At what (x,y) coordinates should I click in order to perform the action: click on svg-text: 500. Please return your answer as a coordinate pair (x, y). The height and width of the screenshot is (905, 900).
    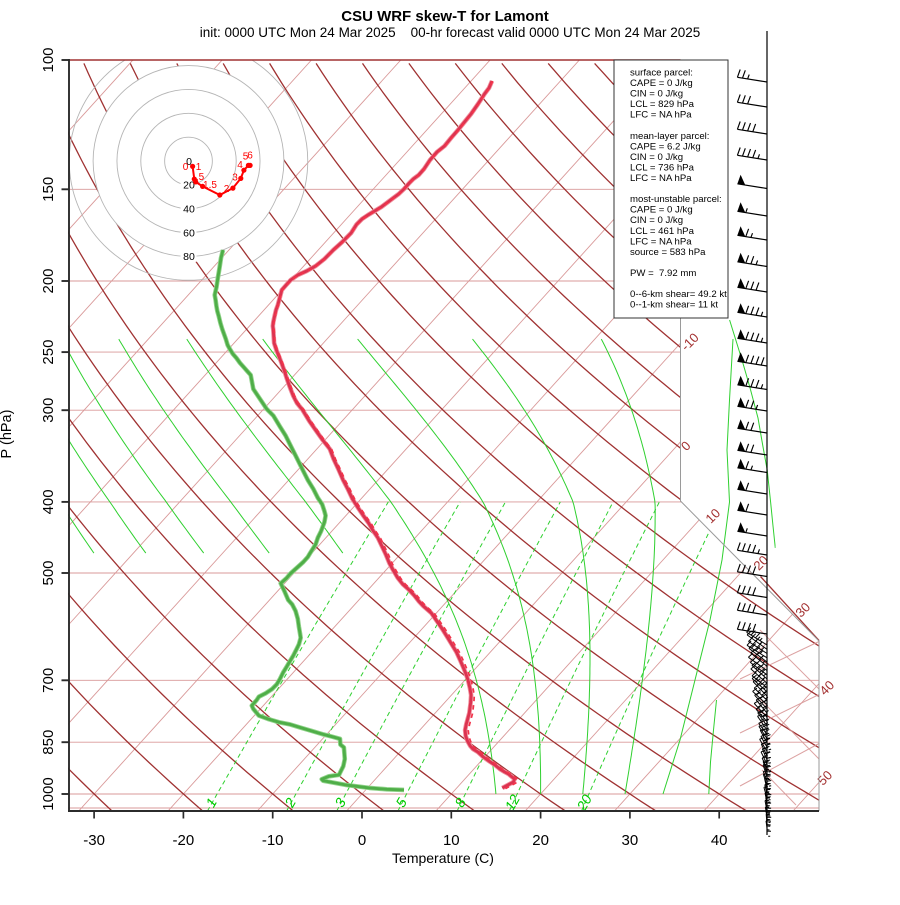
    Looking at the image, I should click on (48, 572).